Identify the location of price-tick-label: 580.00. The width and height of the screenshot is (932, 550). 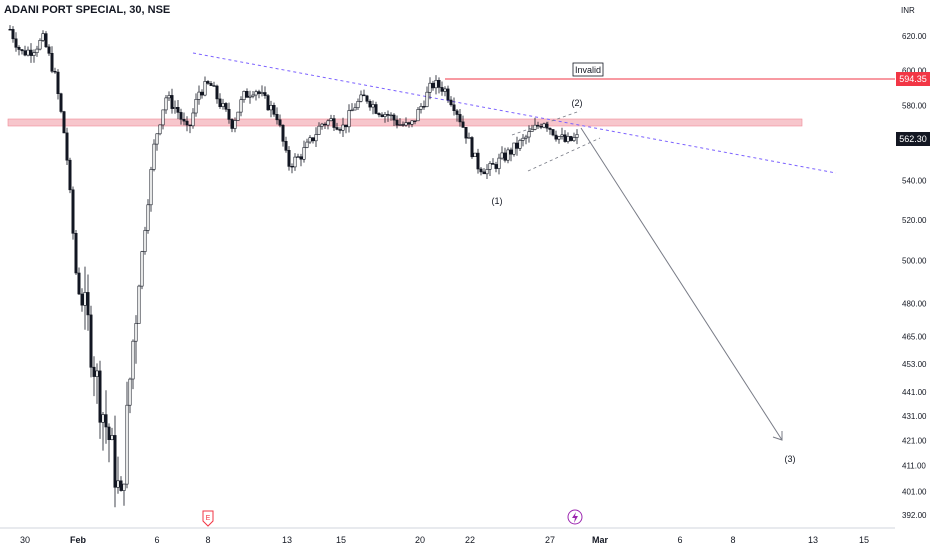
(914, 106).